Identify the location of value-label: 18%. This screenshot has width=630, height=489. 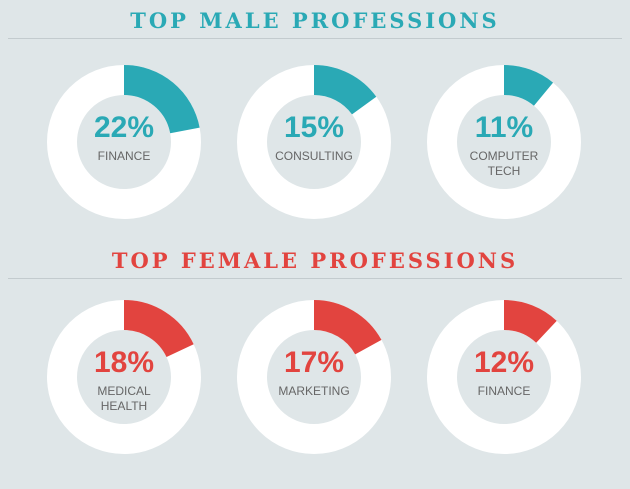
(124, 362).